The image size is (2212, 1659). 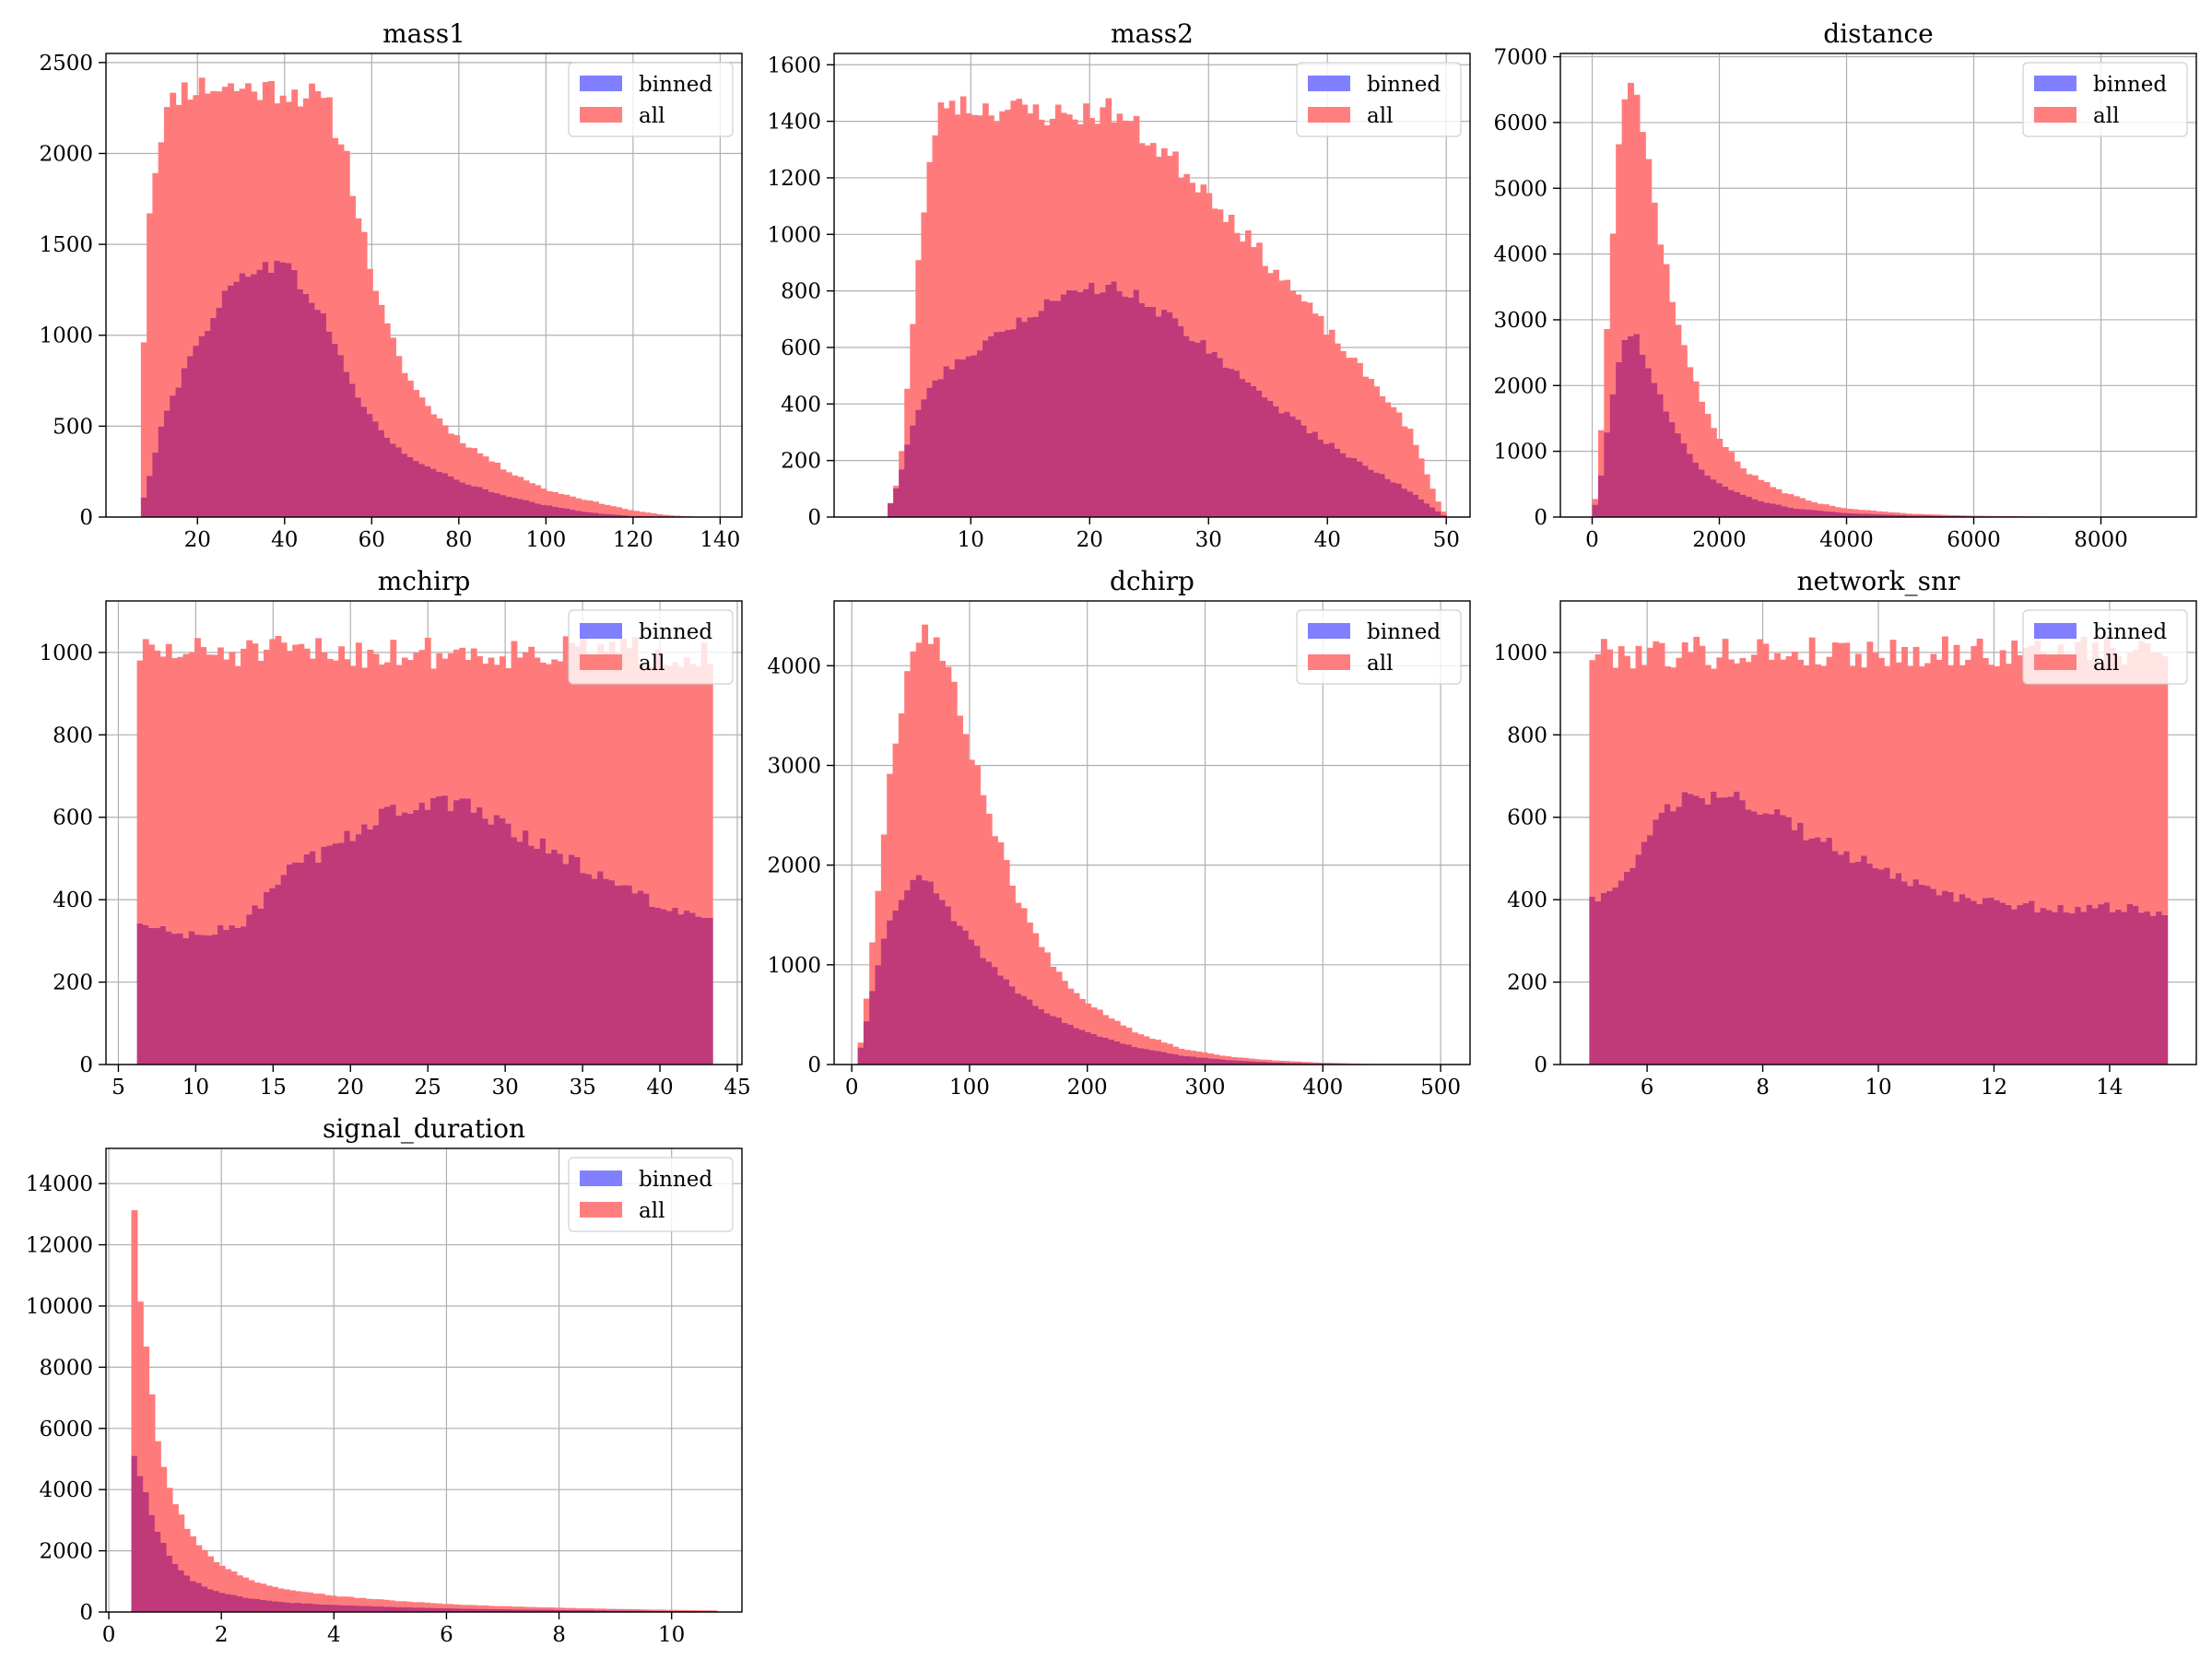 I want to click on y-tick-label: 600, so click(x=1527, y=818).